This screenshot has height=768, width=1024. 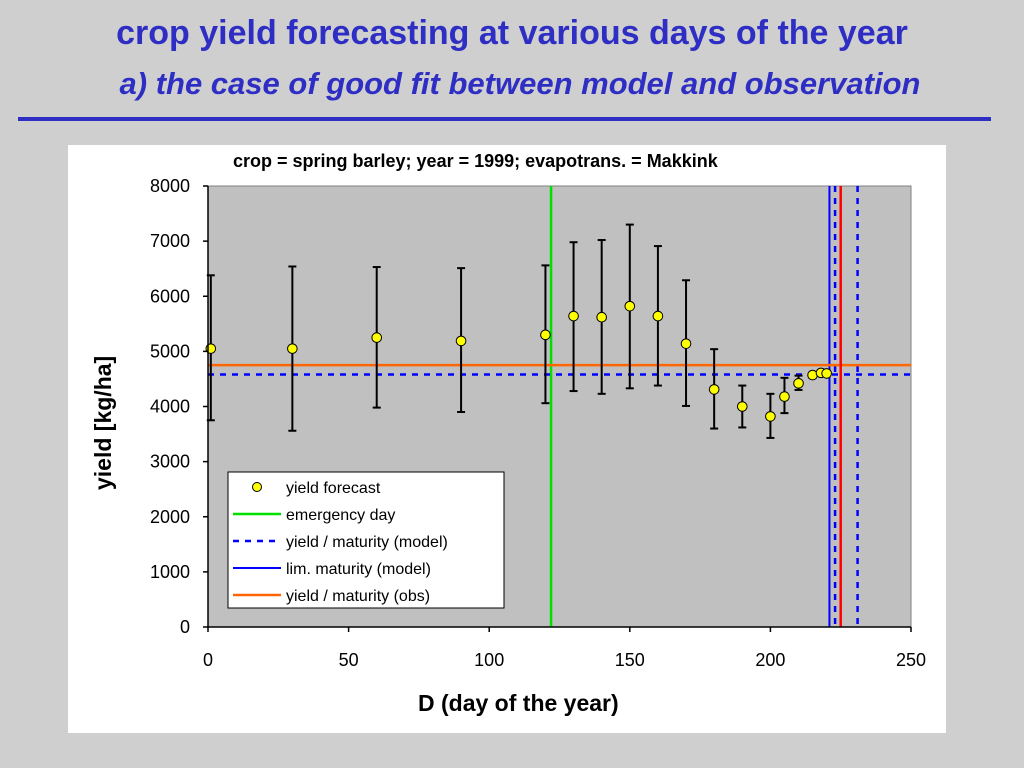 I want to click on forecast-markers, so click(x=518, y=361).